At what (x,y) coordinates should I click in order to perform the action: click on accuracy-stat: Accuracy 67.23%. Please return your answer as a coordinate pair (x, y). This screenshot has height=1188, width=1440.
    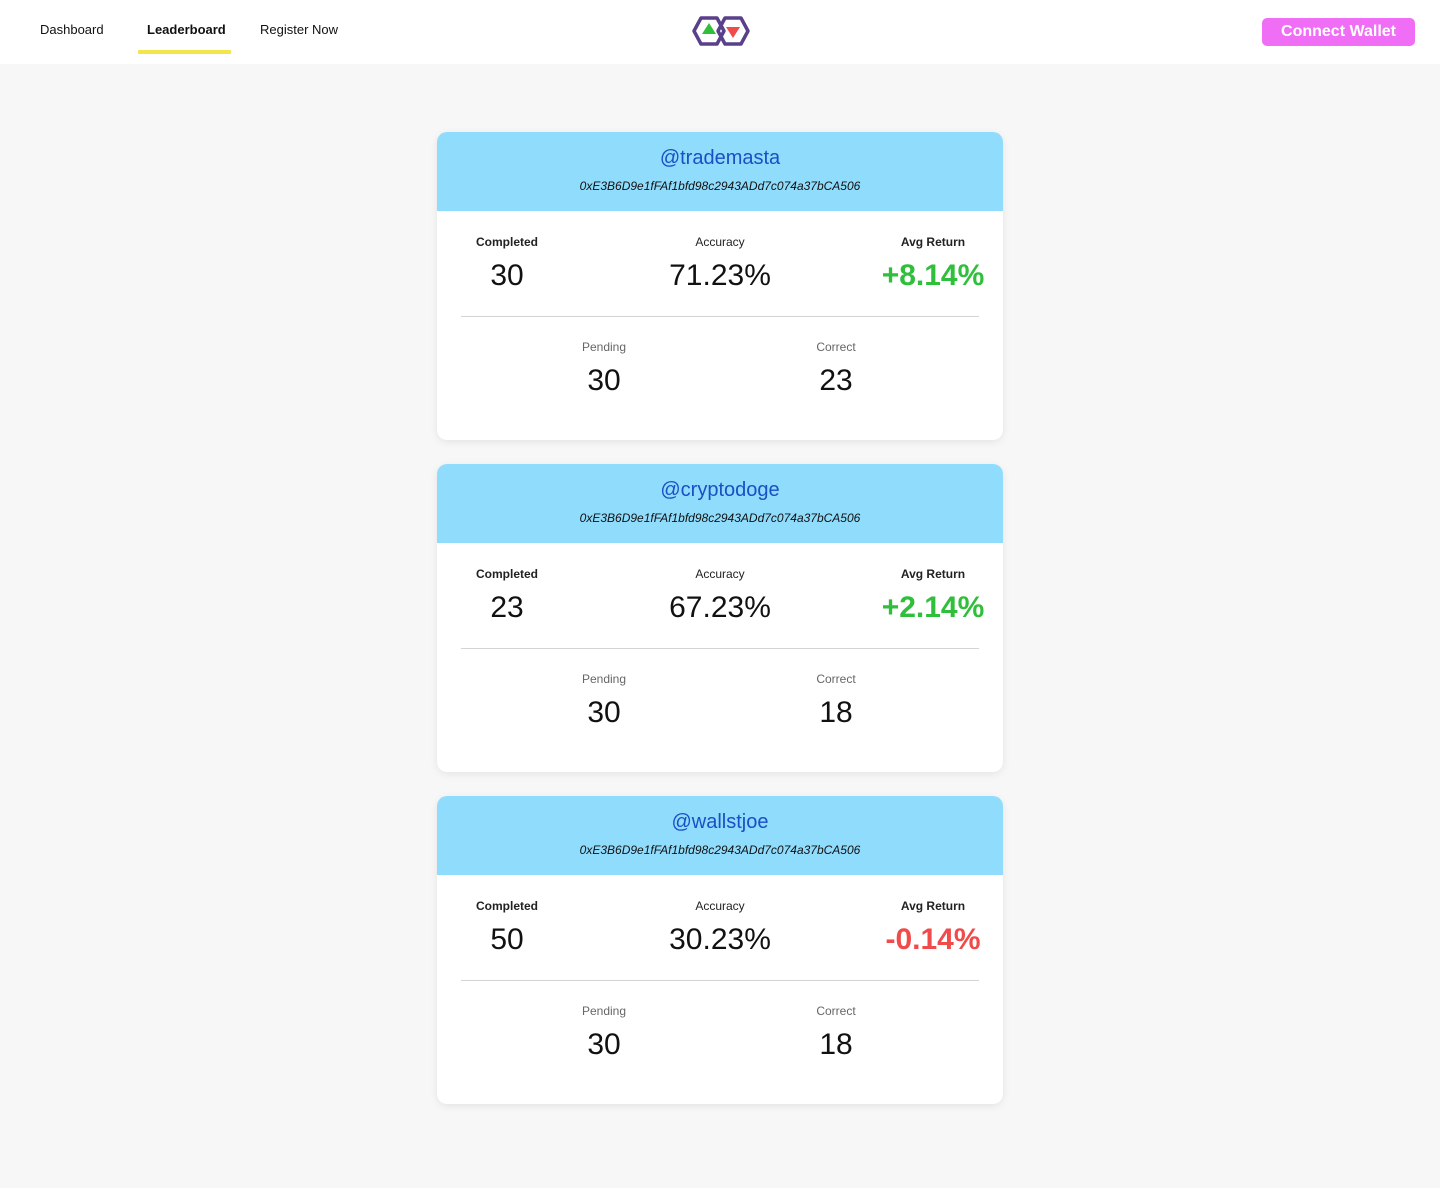
    Looking at the image, I should click on (720, 596).